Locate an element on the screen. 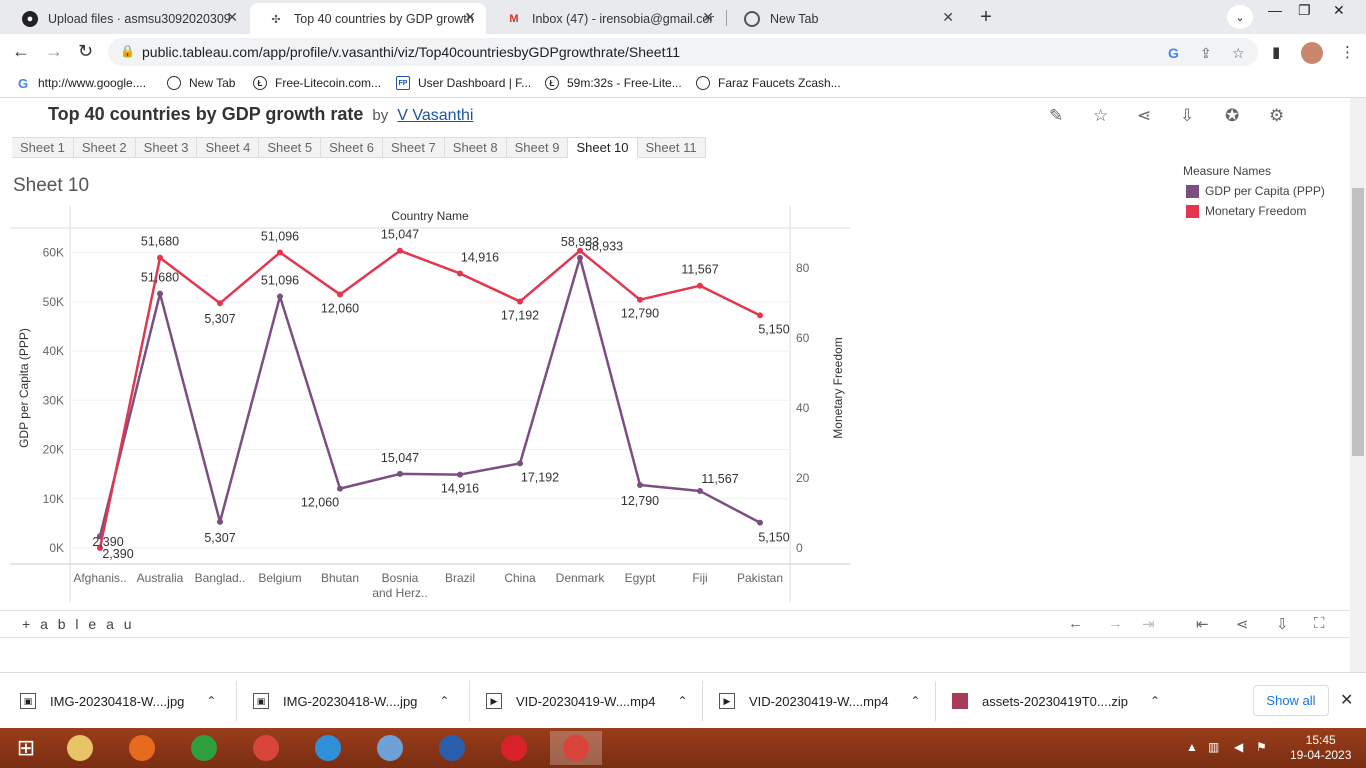 The width and height of the screenshot is (1366, 768). undo-icon: ← is located at coordinates (1075, 623).